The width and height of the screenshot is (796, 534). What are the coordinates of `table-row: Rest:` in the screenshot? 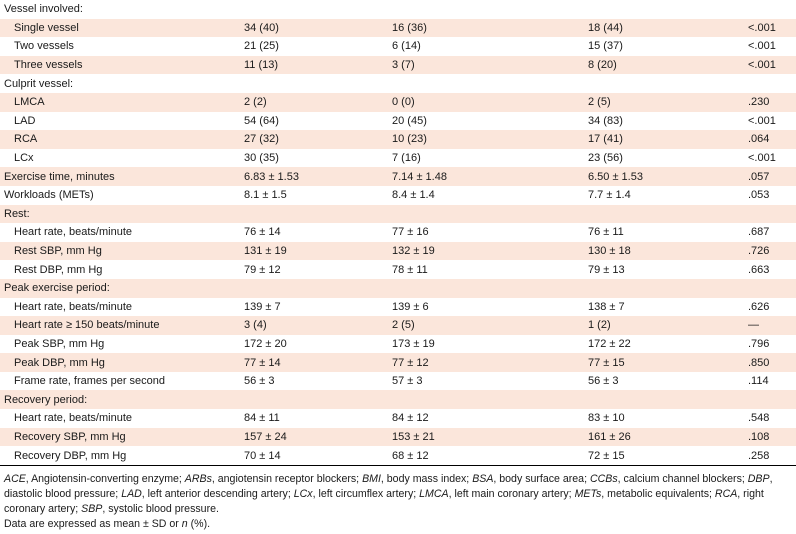 It's located at (398, 214).